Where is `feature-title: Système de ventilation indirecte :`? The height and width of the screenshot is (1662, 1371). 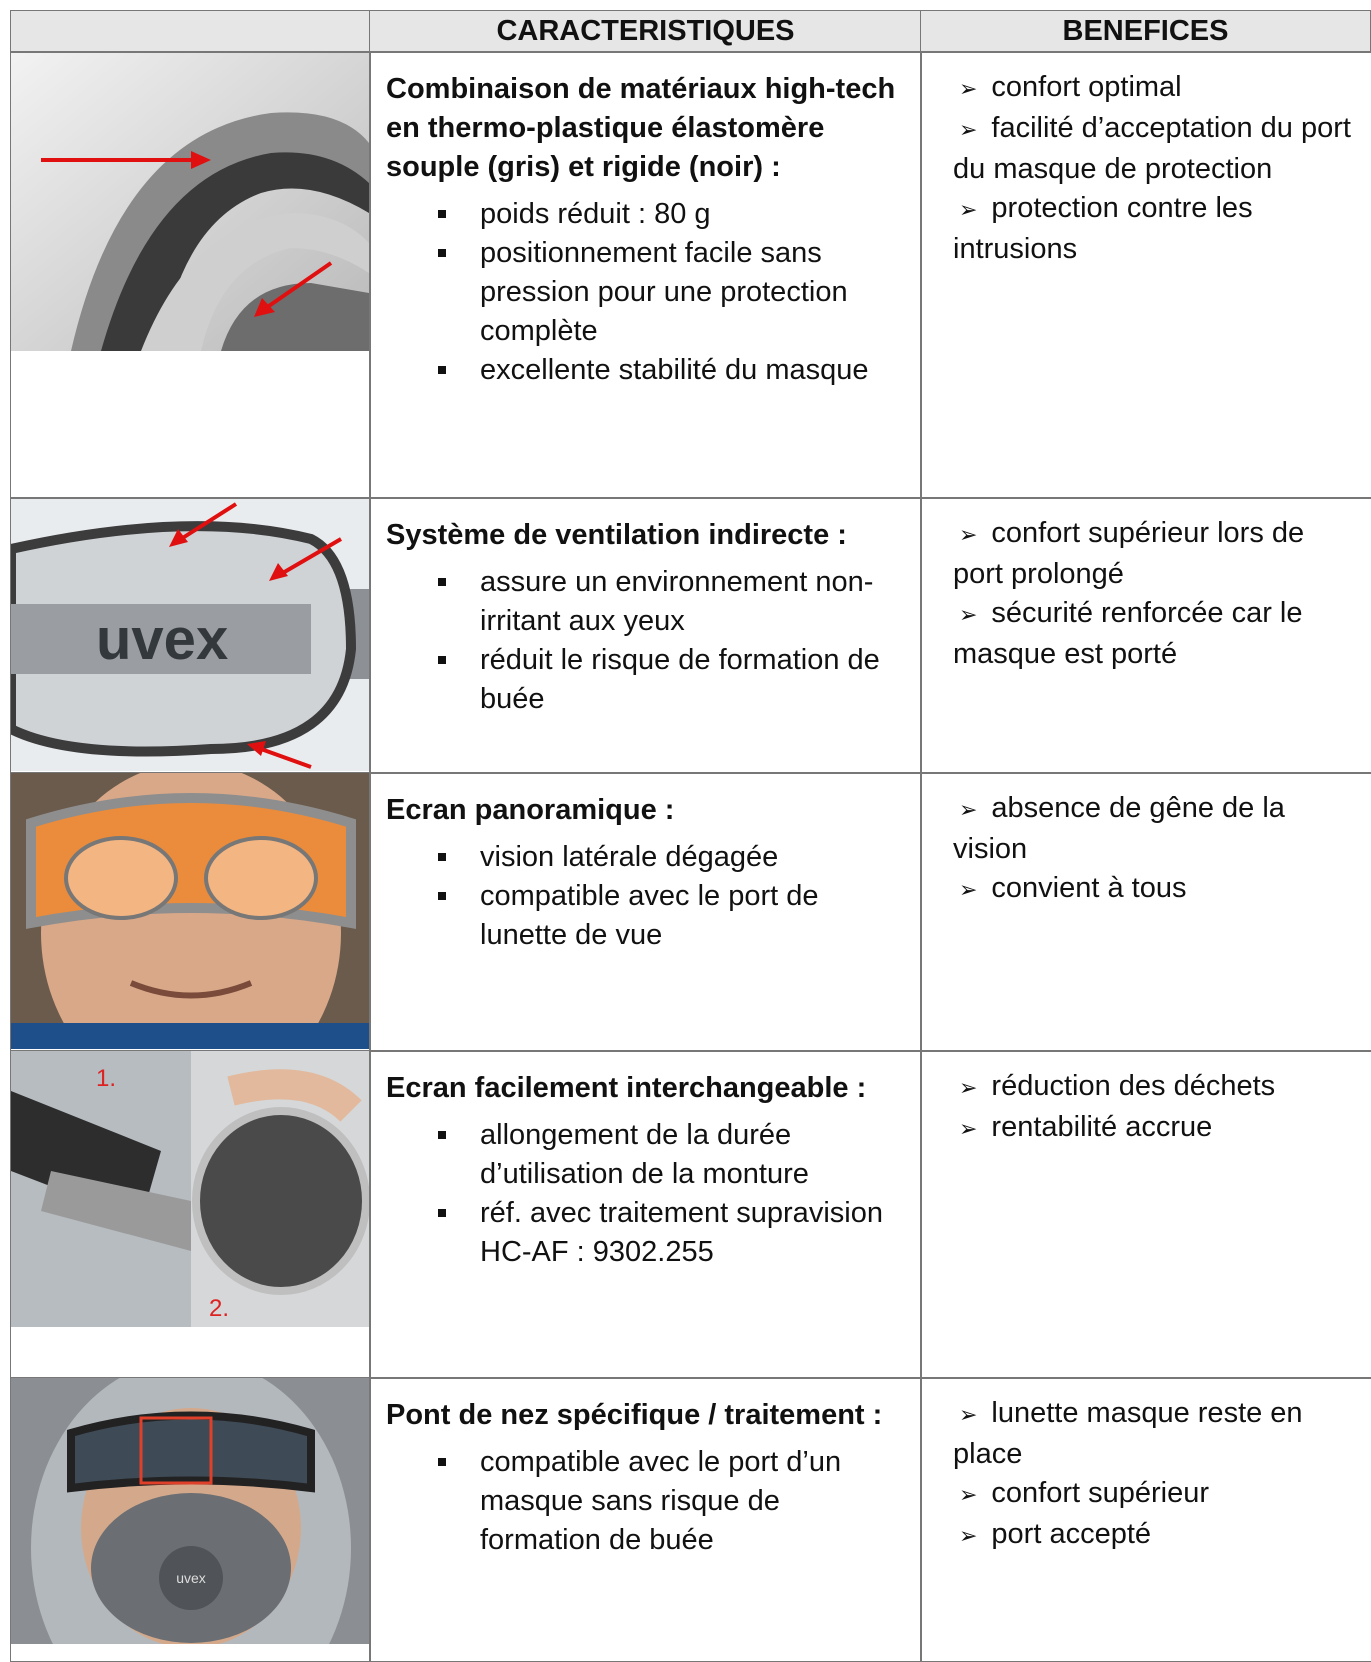 feature-title: Système de ventilation indirecte : is located at coordinates (616, 535).